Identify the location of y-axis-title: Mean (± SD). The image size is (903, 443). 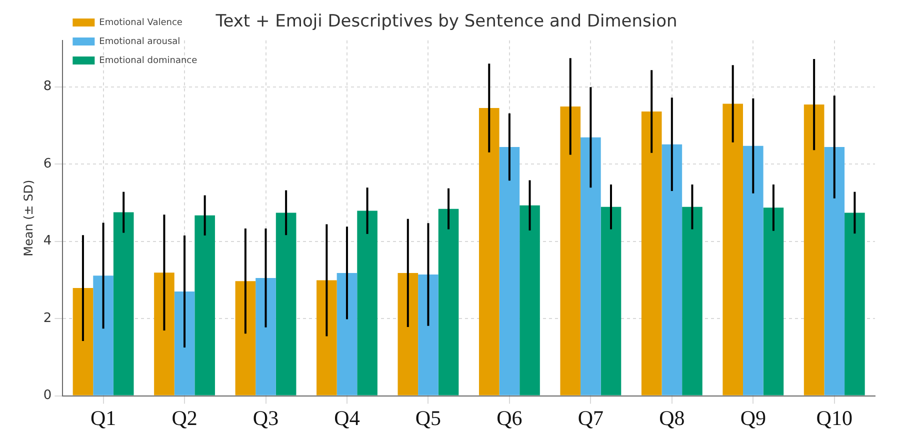
(28, 218).